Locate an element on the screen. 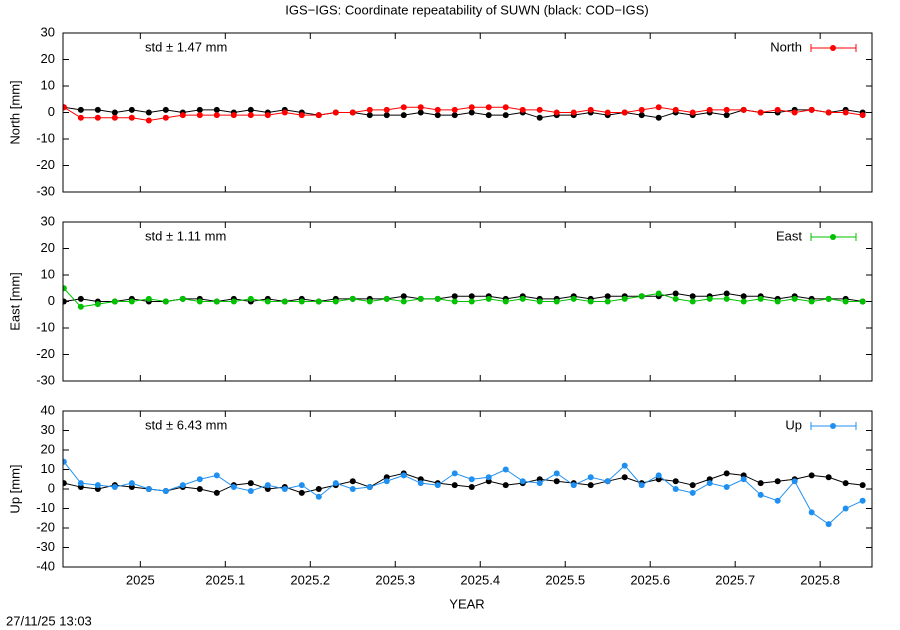  y-tick-label: -30 is located at coordinates (45, 379).